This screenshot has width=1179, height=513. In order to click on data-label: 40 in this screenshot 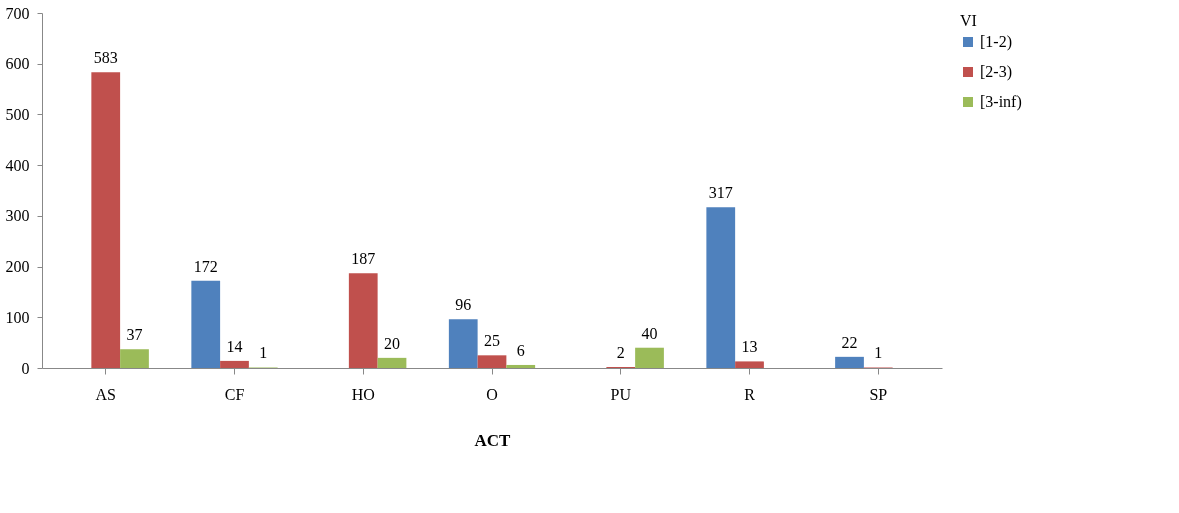, I will do `click(649, 333)`.